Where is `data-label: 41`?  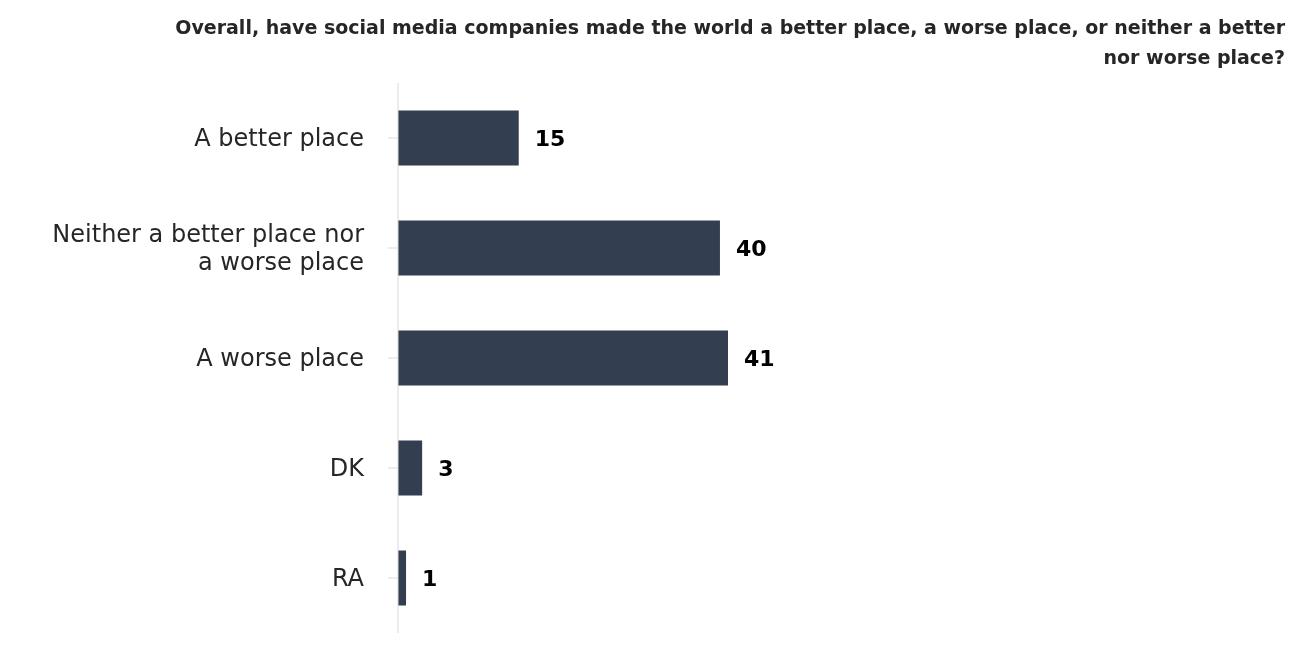
data-label: 41 is located at coordinates (759, 358).